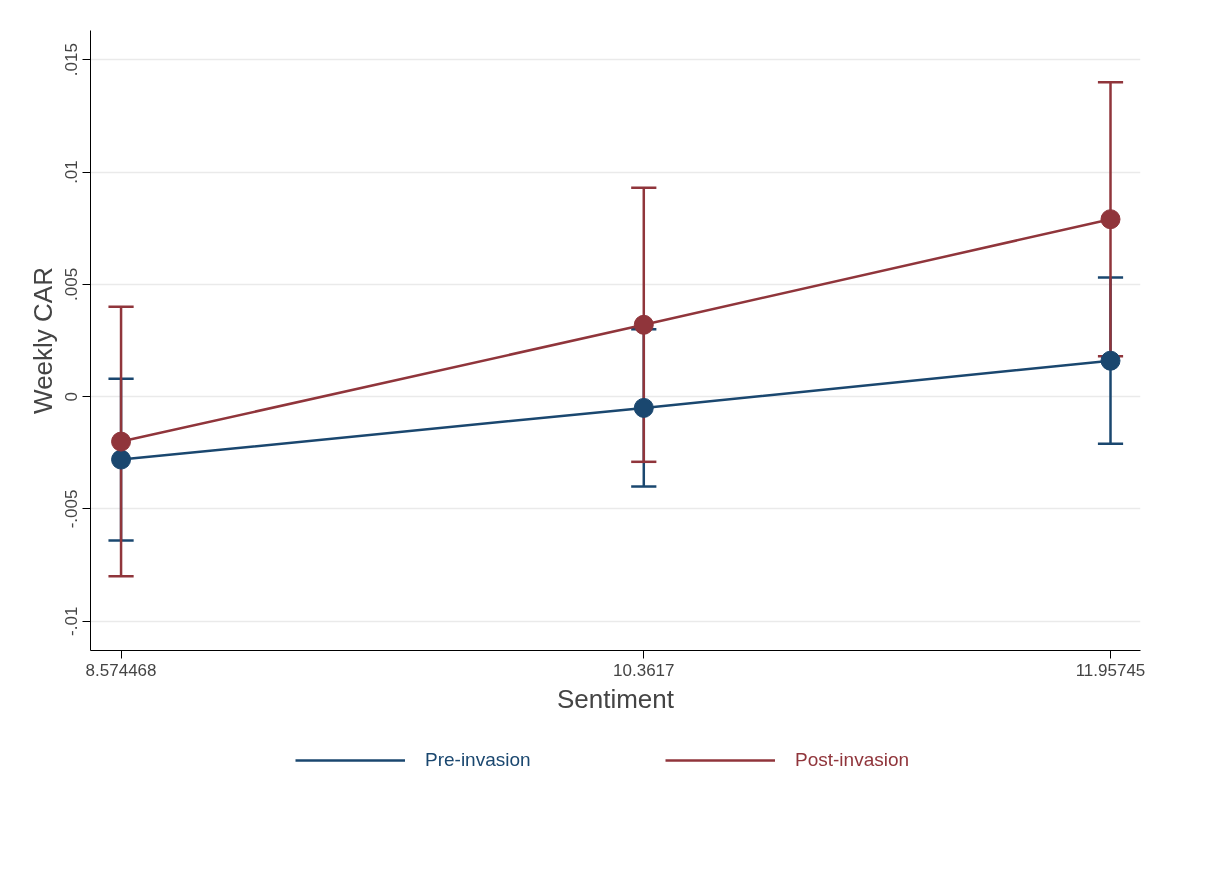 Image resolution: width=1212 pixels, height=888 pixels. Describe the element at coordinates (42, 340) in the screenshot. I see `y-axis-title: Weekly CAR` at that location.